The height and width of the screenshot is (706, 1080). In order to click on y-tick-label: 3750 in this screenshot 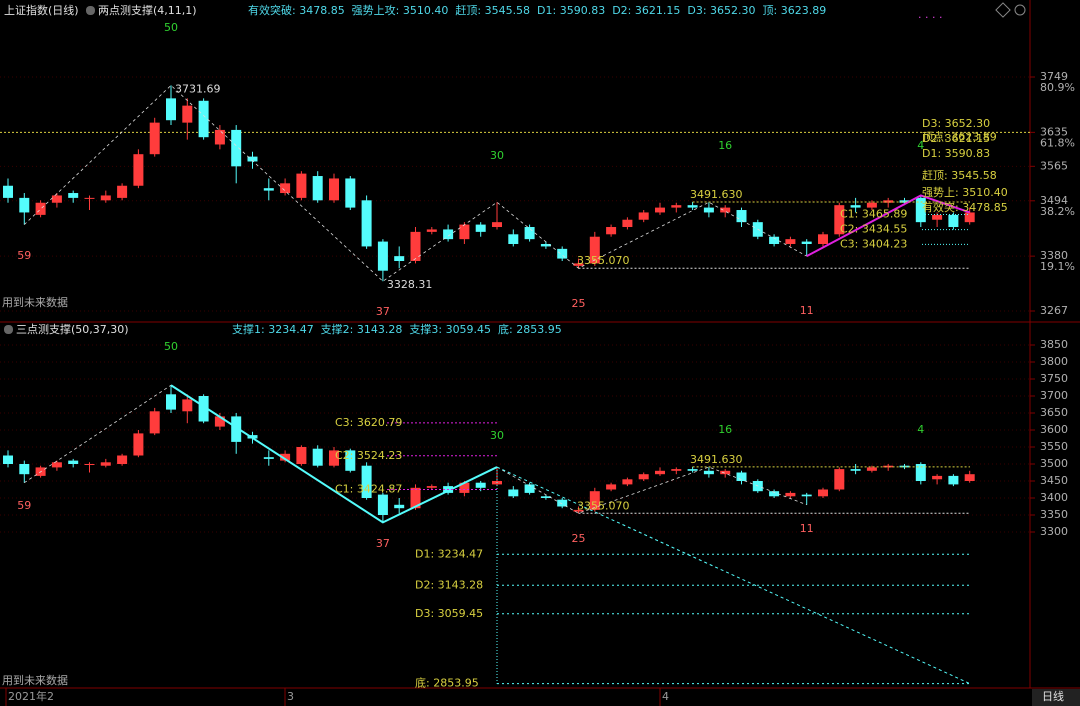, I will do `click(1054, 378)`.